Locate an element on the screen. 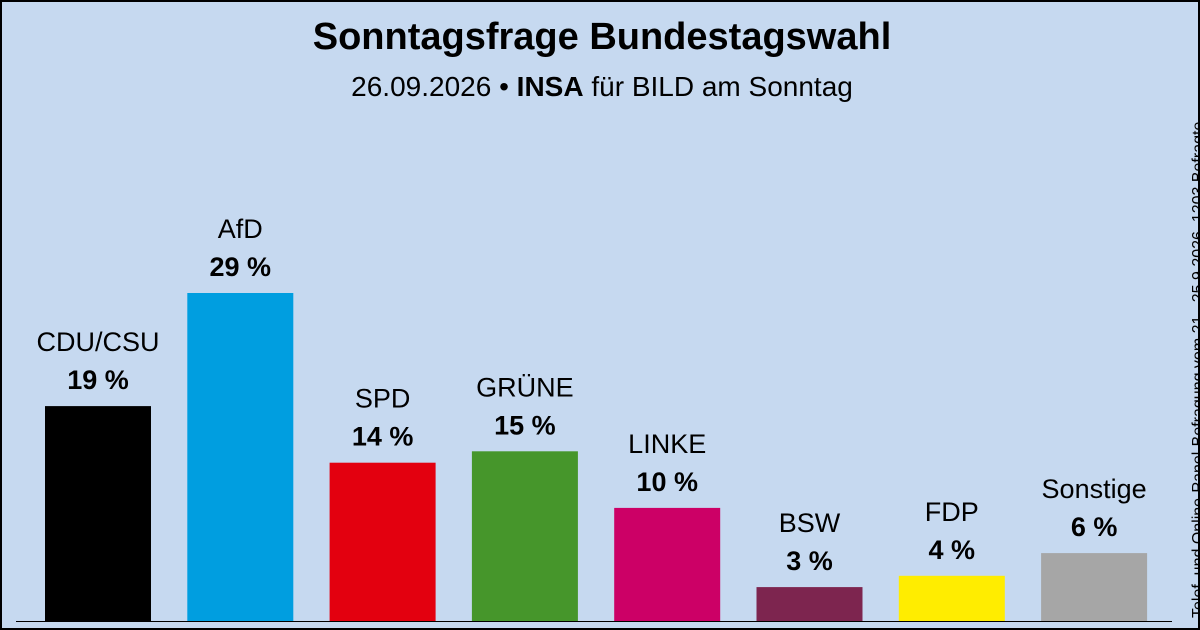  value-label-gruene: 15 % is located at coordinates (525, 425).